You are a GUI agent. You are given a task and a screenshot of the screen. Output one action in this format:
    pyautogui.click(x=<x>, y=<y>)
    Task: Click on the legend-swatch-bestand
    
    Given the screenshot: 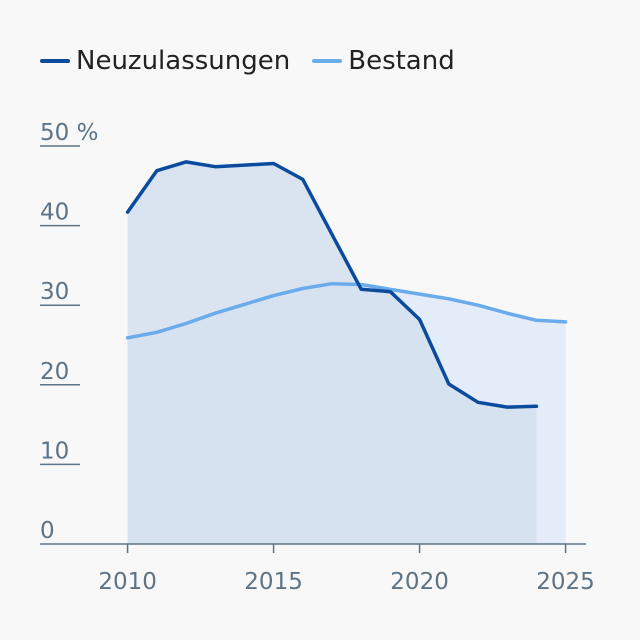 What is the action you would take?
    pyautogui.click(x=327, y=61)
    